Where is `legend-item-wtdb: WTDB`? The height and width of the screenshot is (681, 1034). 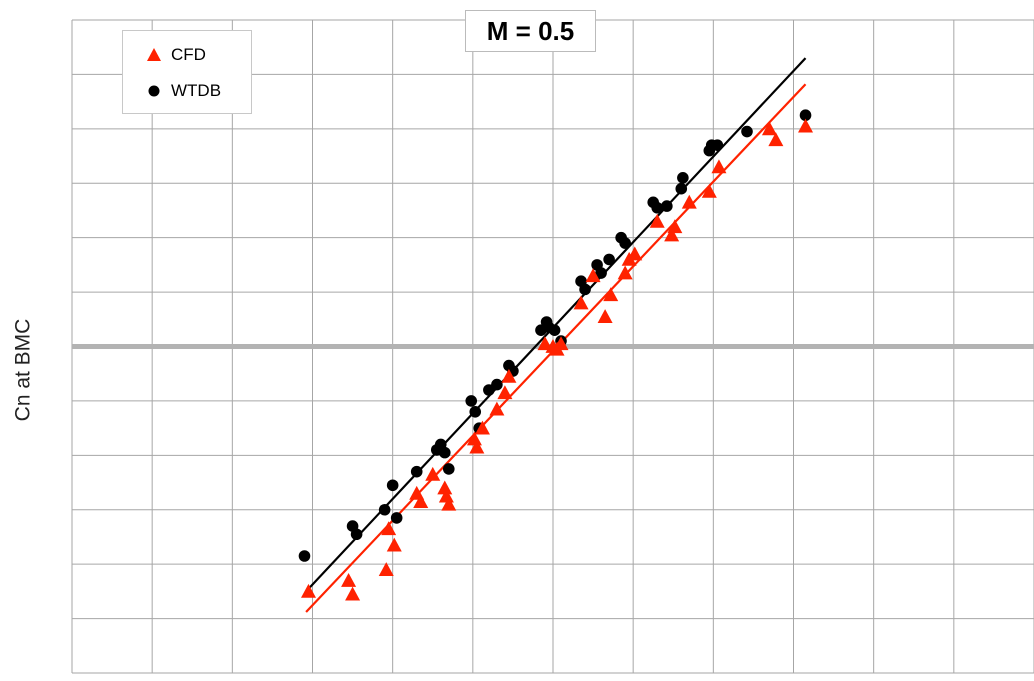
legend-item-wtdb: WTDB is located at coordinates (183, 91).